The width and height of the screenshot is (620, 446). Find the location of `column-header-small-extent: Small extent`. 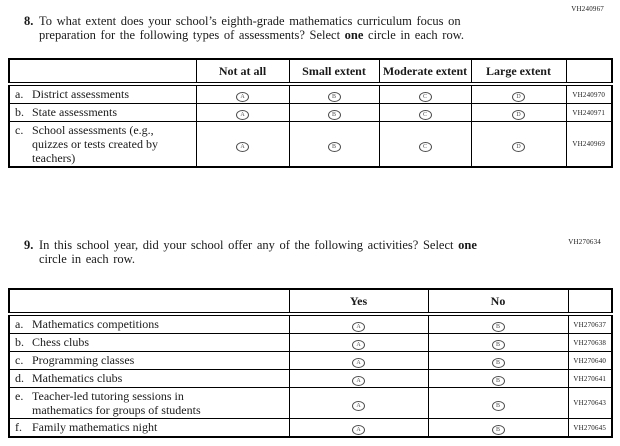

column-header-small-extent: Small extent is located at coordinates (334, 72).